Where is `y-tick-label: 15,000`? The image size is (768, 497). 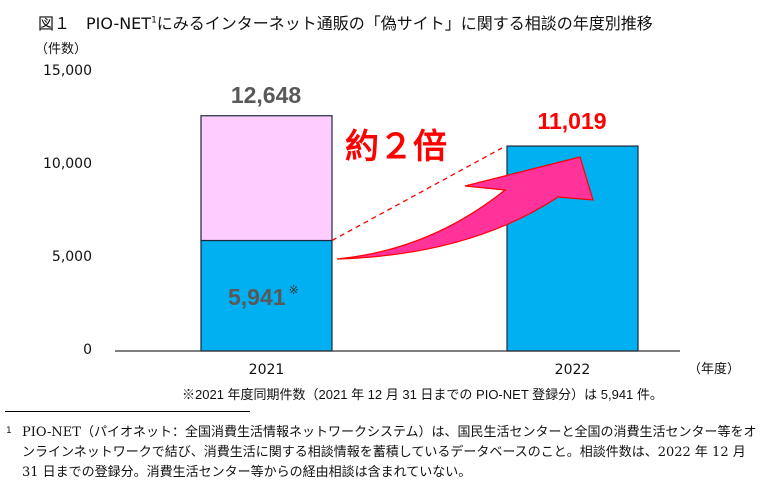
y-tick-label: 15,000 is located at coordinates (67, 71).